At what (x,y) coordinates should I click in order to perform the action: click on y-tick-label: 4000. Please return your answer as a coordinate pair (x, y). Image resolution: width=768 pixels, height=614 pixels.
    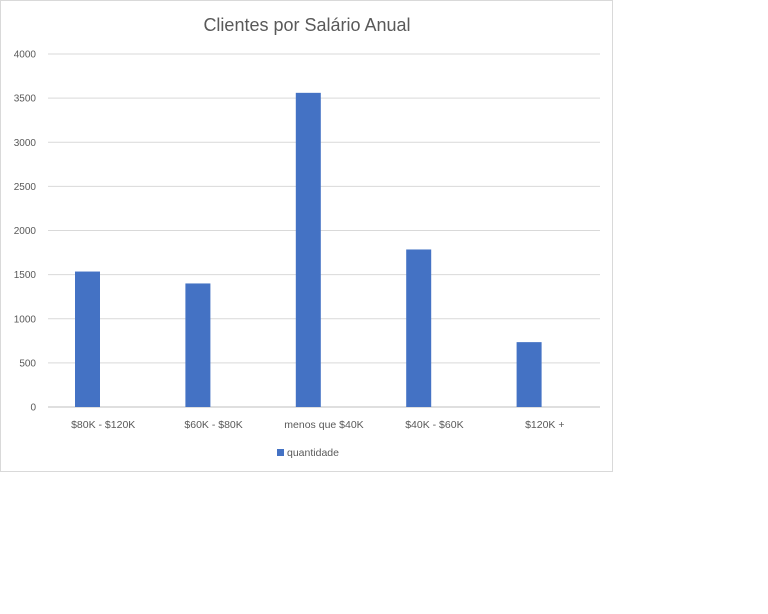
    Looking at the image, I should click on (25, 55).